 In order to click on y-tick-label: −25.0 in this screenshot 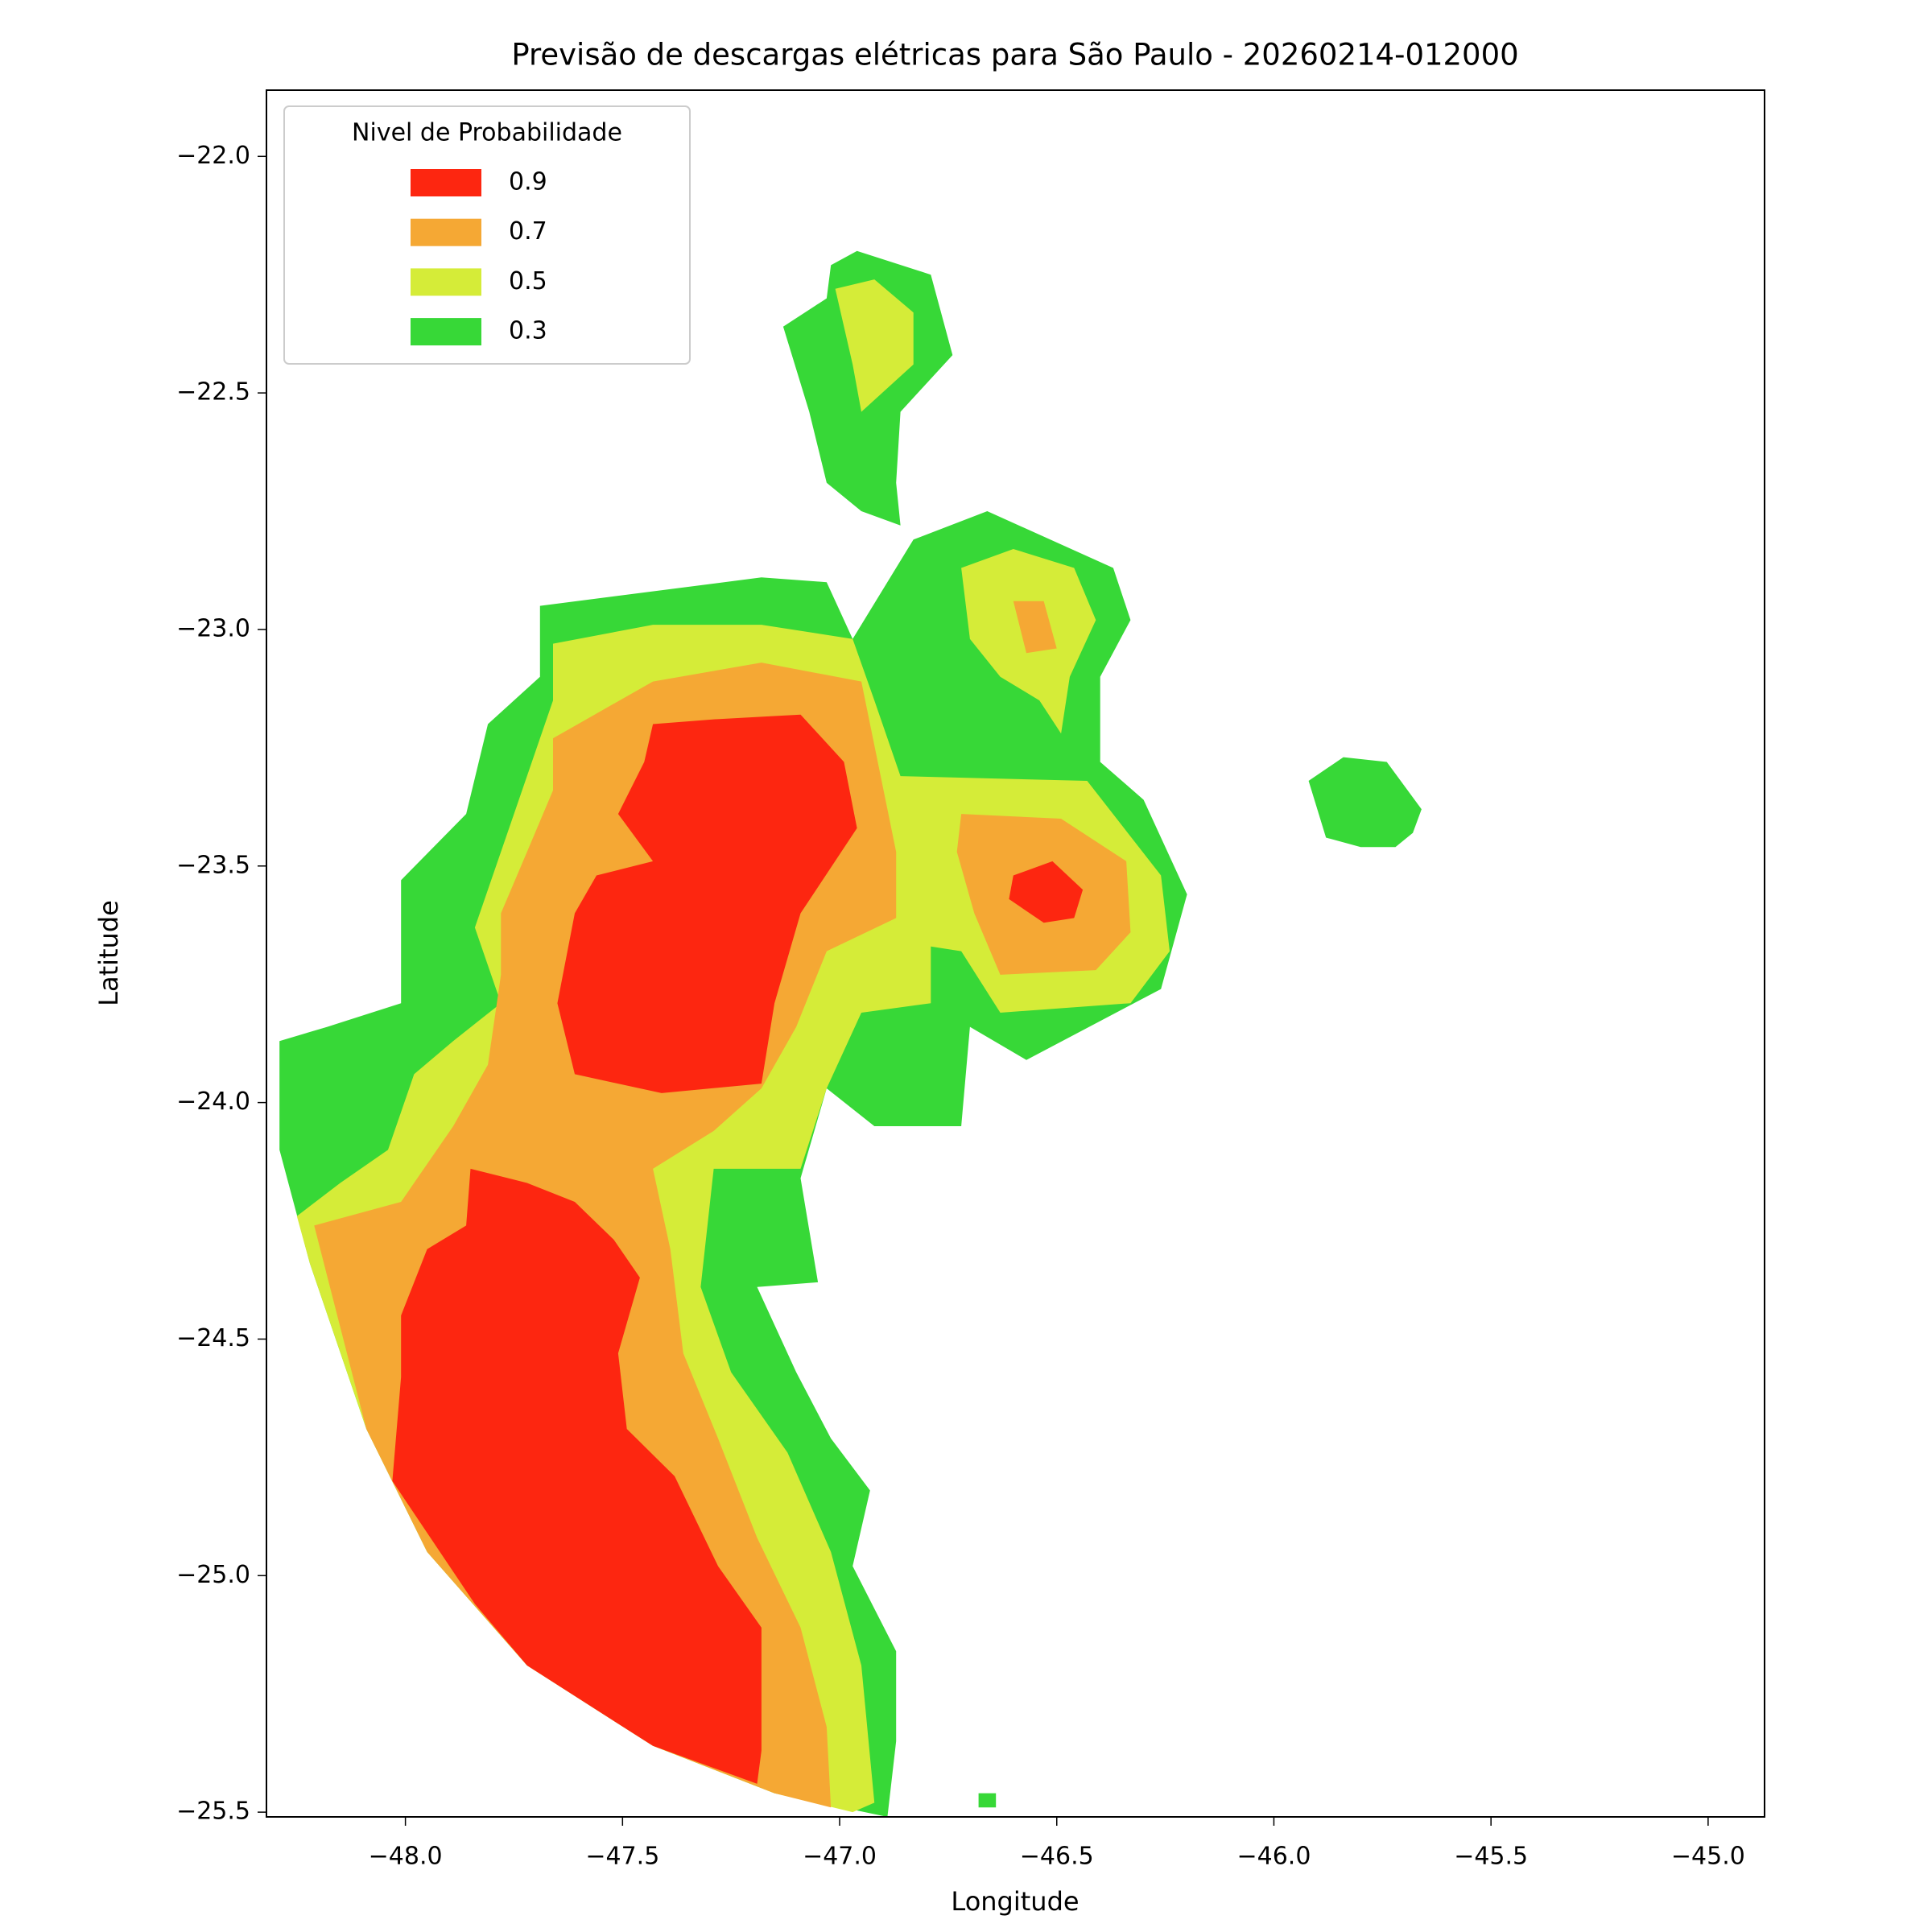, I will do `click(213, 1575)`.